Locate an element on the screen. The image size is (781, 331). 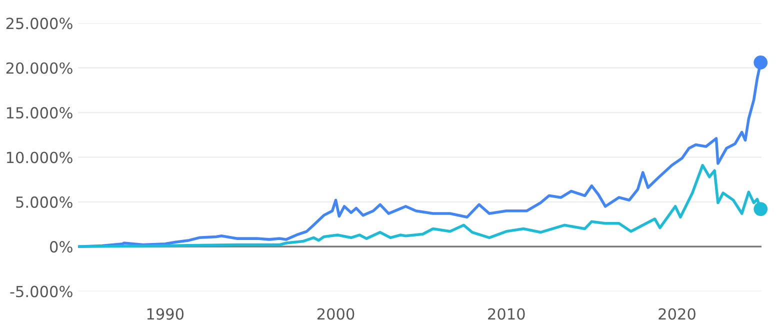
x-tick-label: 2020 is located at coordinates (677, 314).